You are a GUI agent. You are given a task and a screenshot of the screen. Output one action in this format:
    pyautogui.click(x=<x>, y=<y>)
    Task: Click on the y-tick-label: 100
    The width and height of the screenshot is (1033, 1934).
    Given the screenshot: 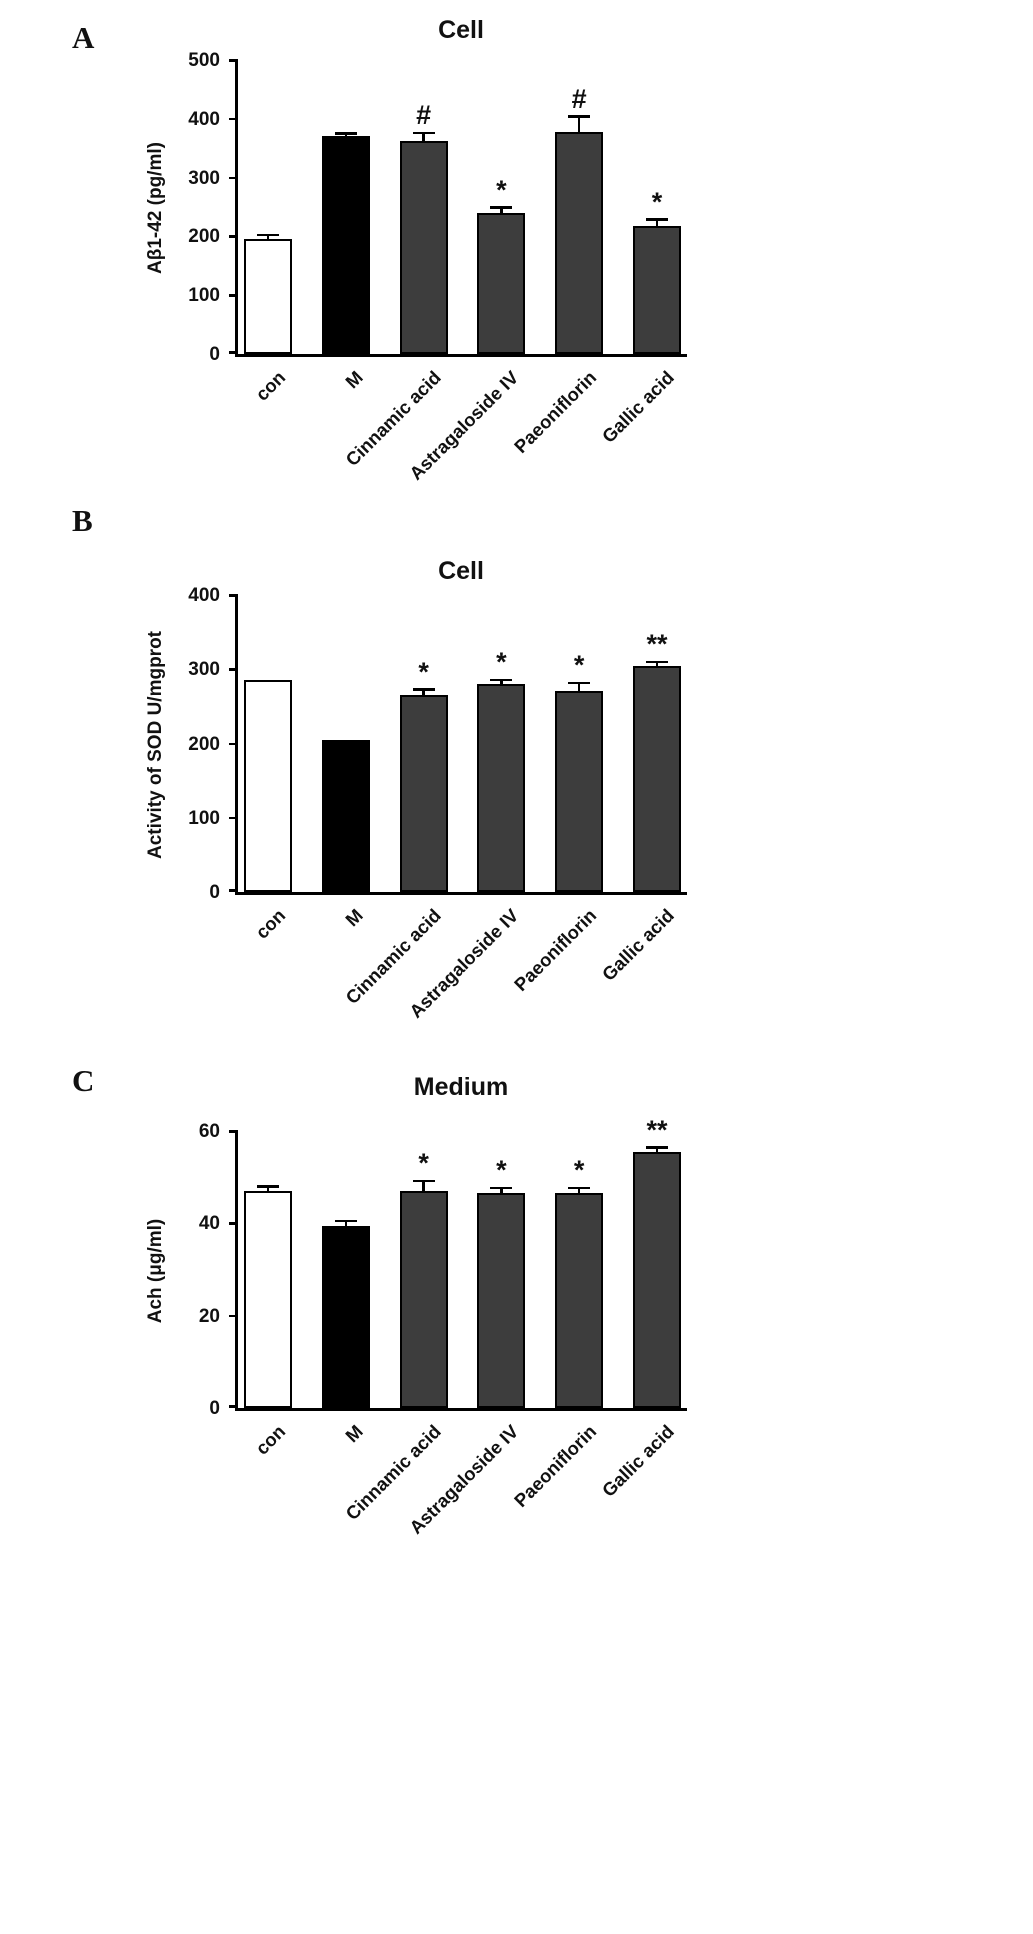 What is the action you would take?
    pyautogui.click(x=204, y=818)
    